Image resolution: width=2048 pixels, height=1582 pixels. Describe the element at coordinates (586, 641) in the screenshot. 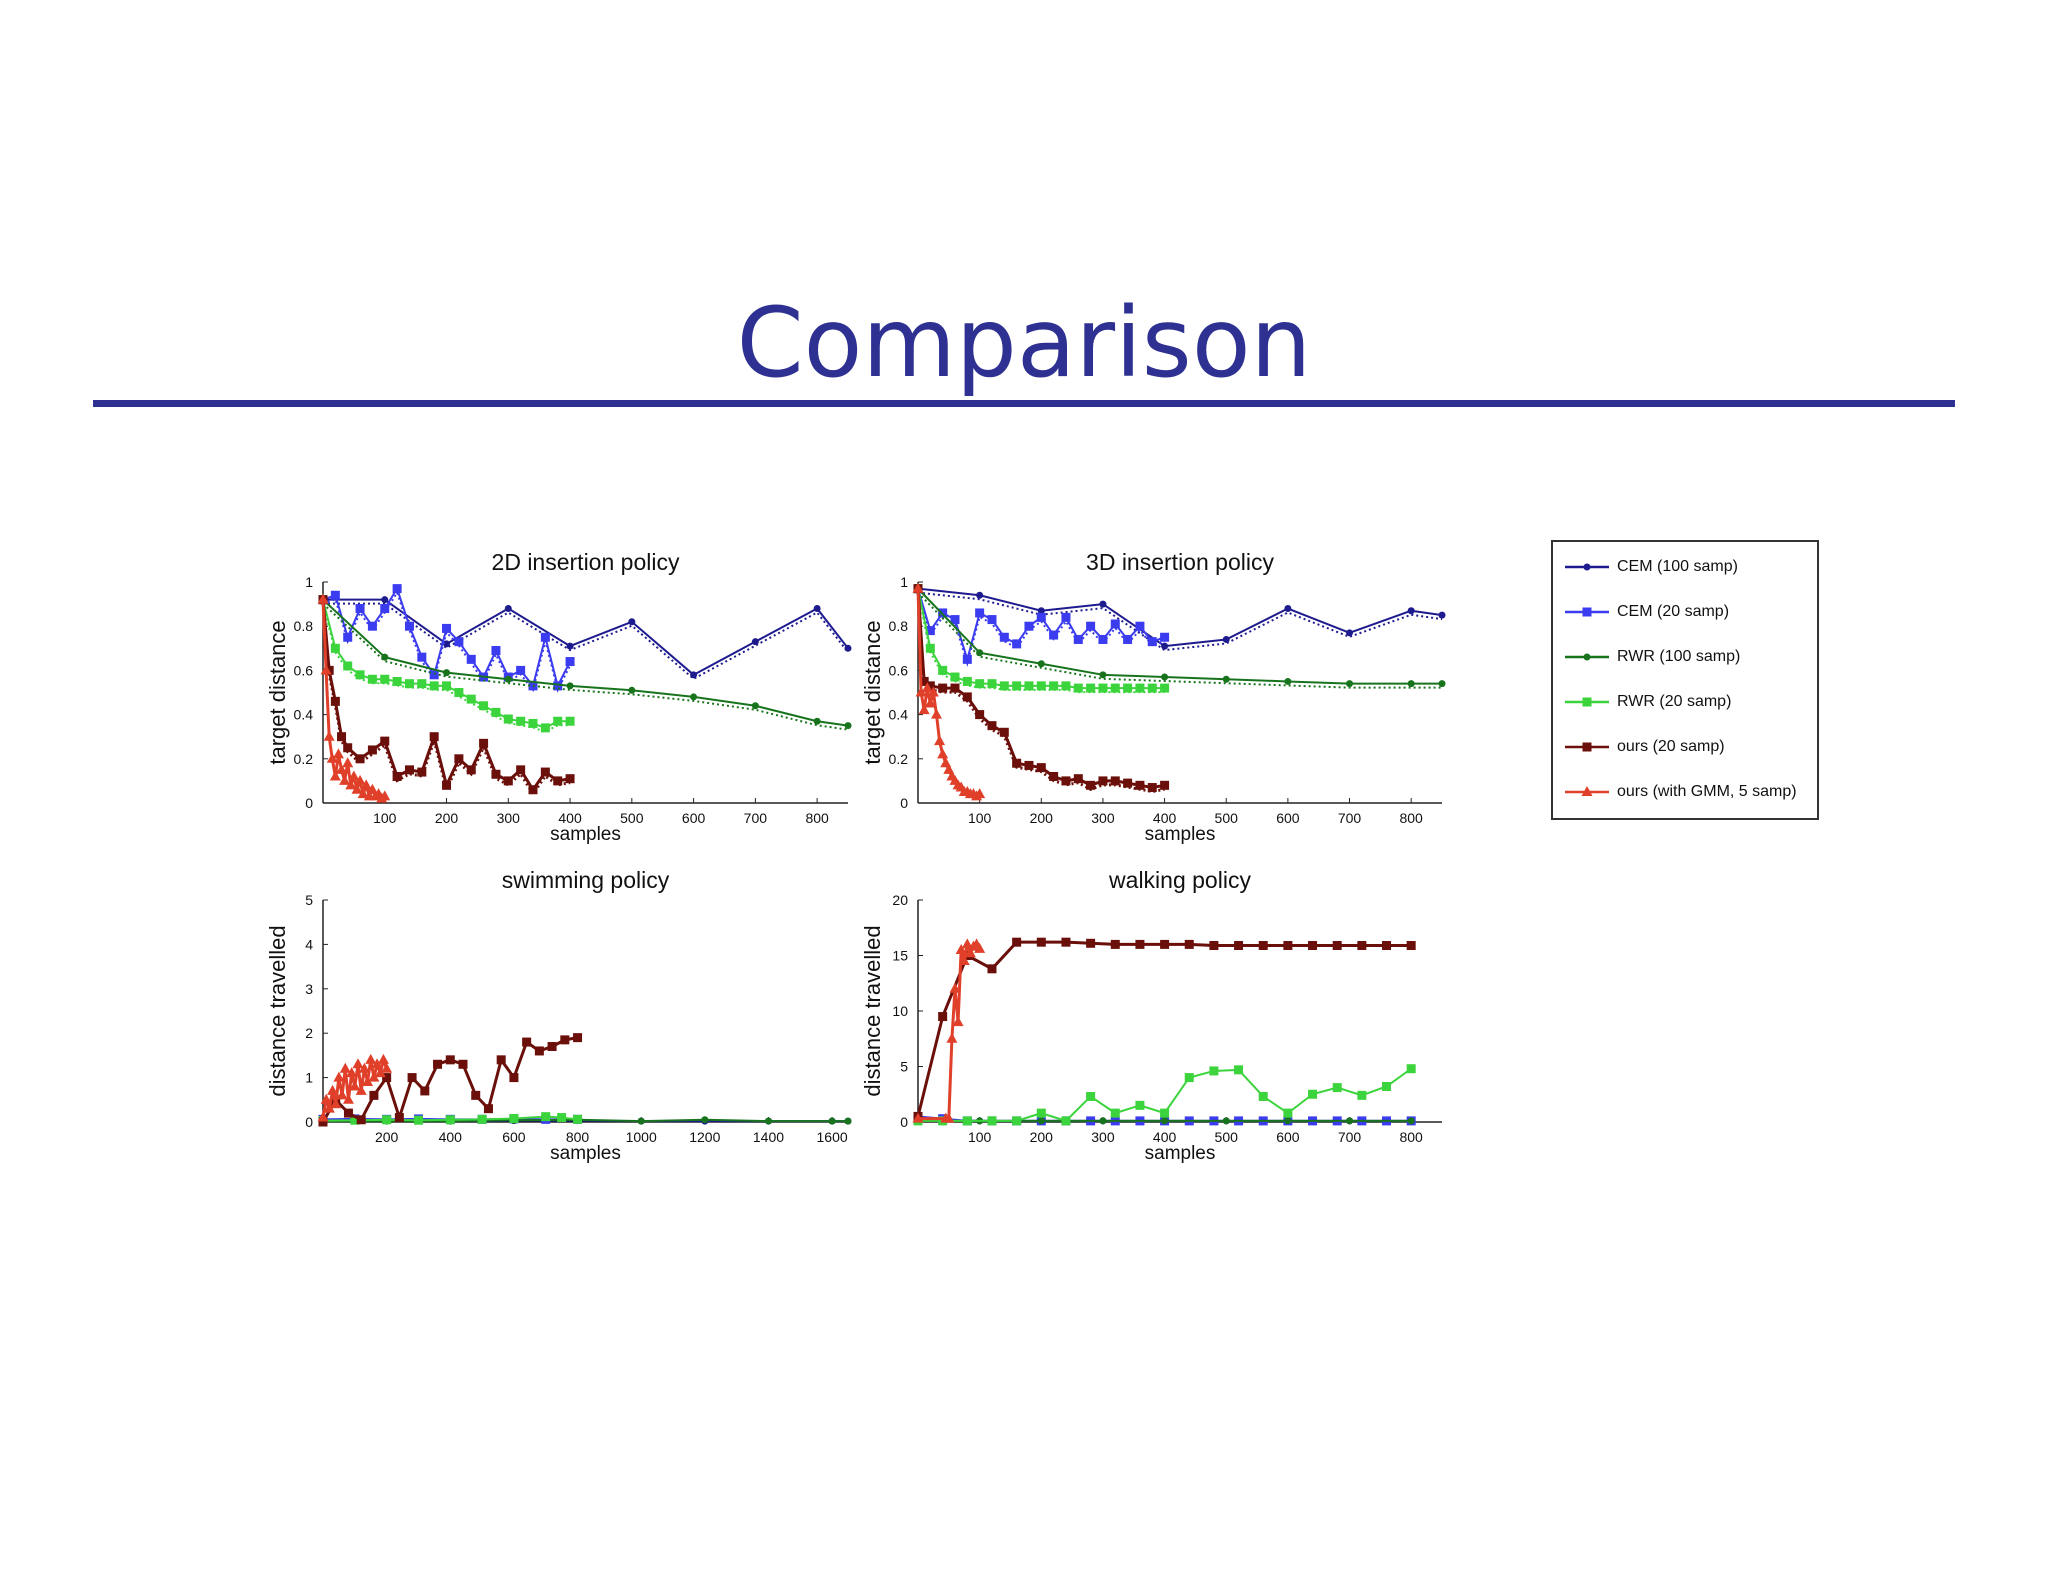

I see `series-line-dotted` at that location.